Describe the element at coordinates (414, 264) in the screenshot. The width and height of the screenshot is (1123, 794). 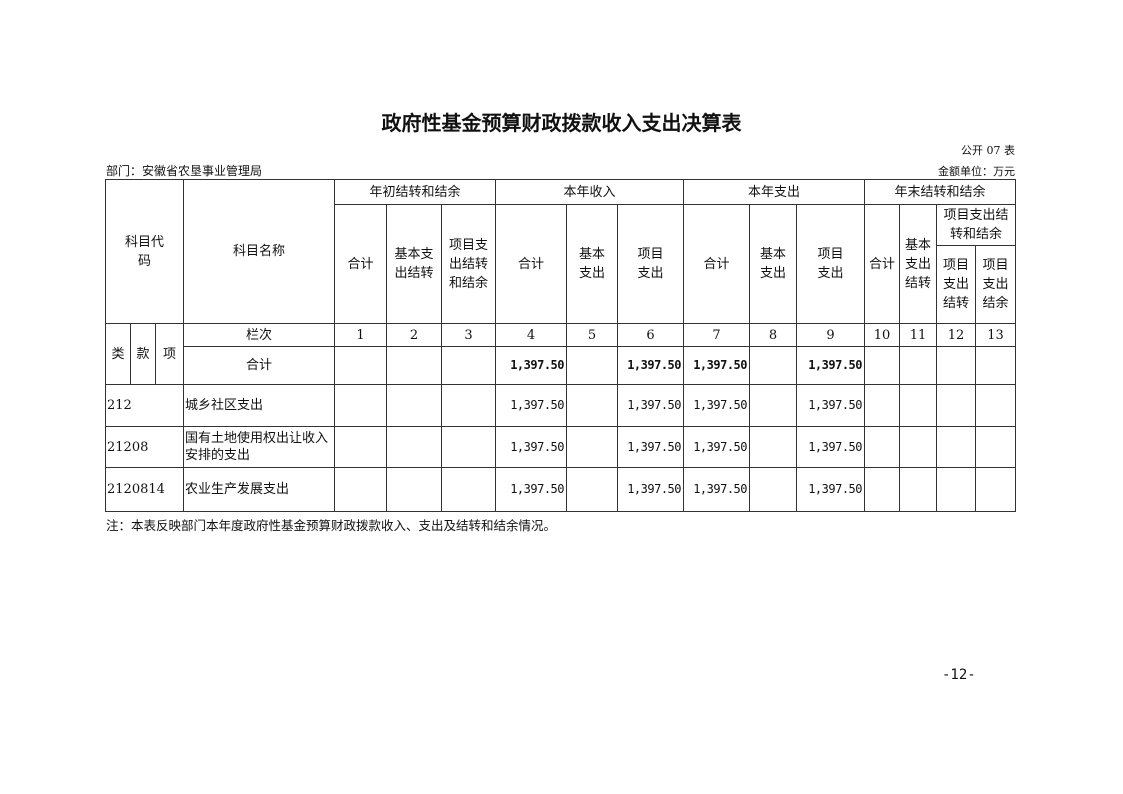
I see `header-cell: 基本支出结转` at that location.